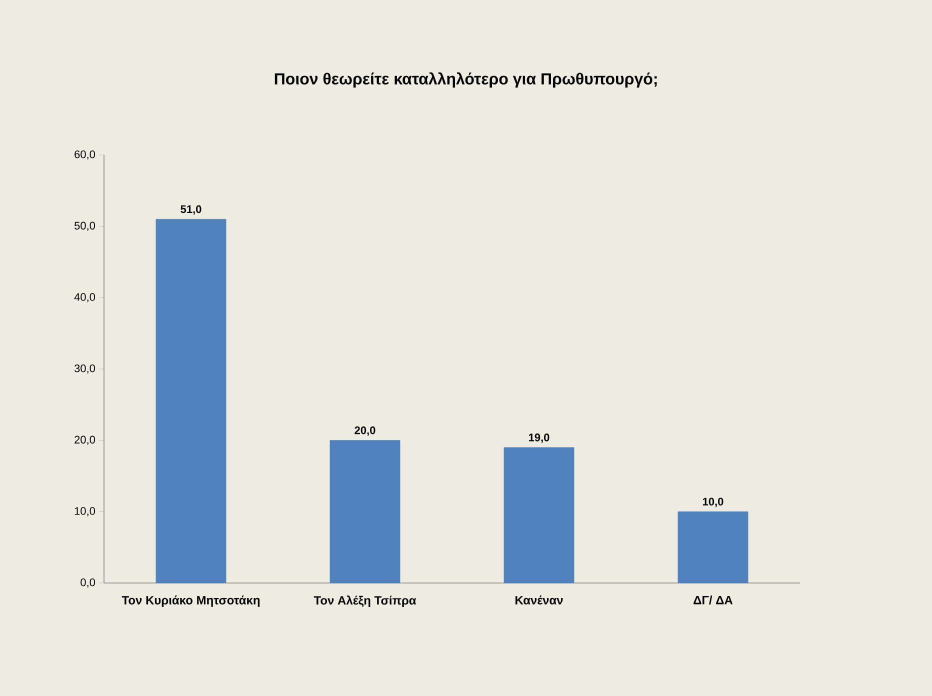  What do you see at coordinates (713, 503) in the screenshot?
I see `data-label: 10,0` at bounding box center [713, 503].